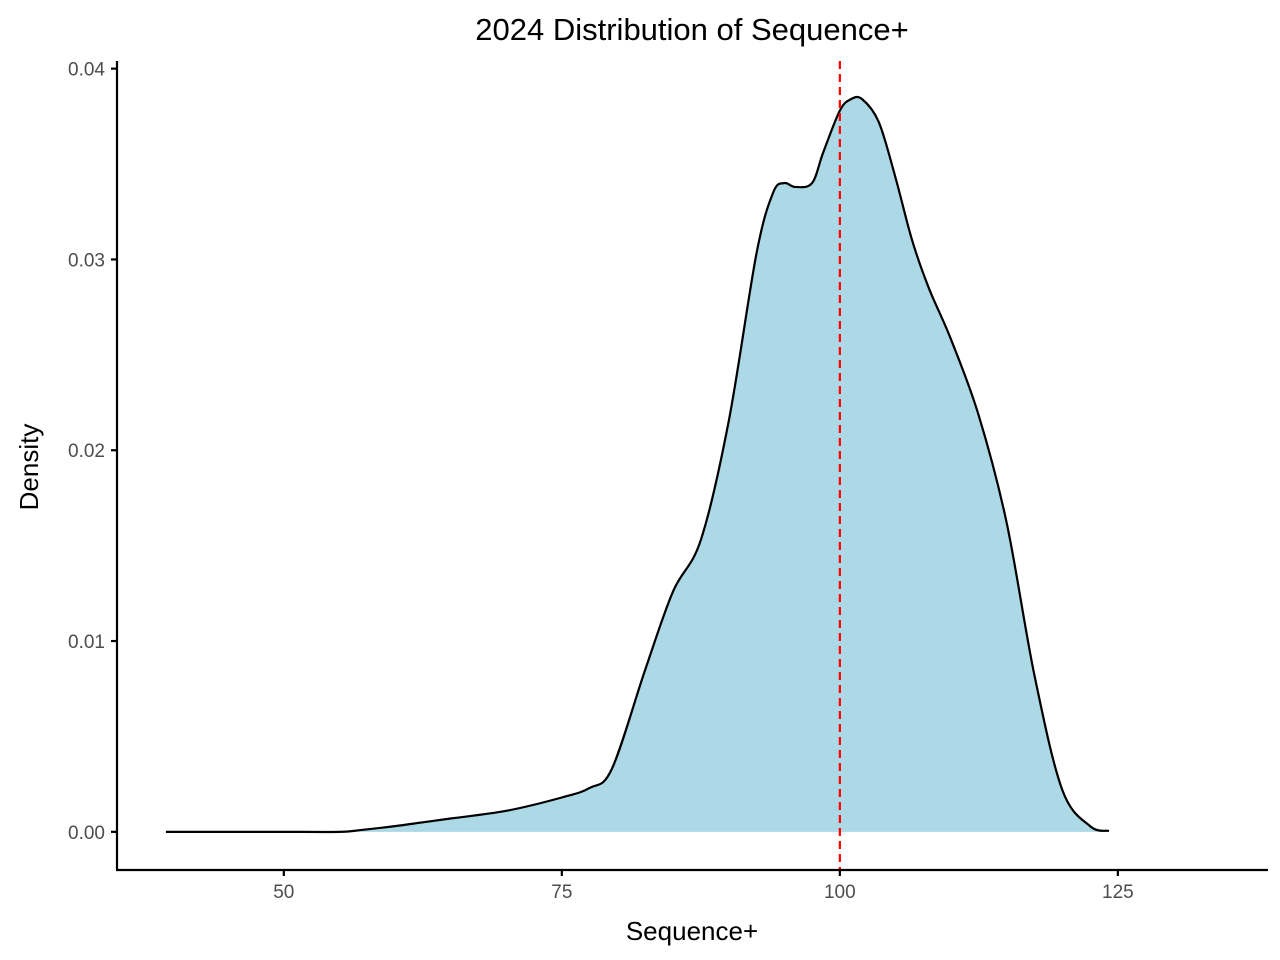 The height and width of the screenshot is (960, 1280). I want to click on y-axis-ticks: 0.00 0.01 0.02 0.03 0.04, so click(92, 452).